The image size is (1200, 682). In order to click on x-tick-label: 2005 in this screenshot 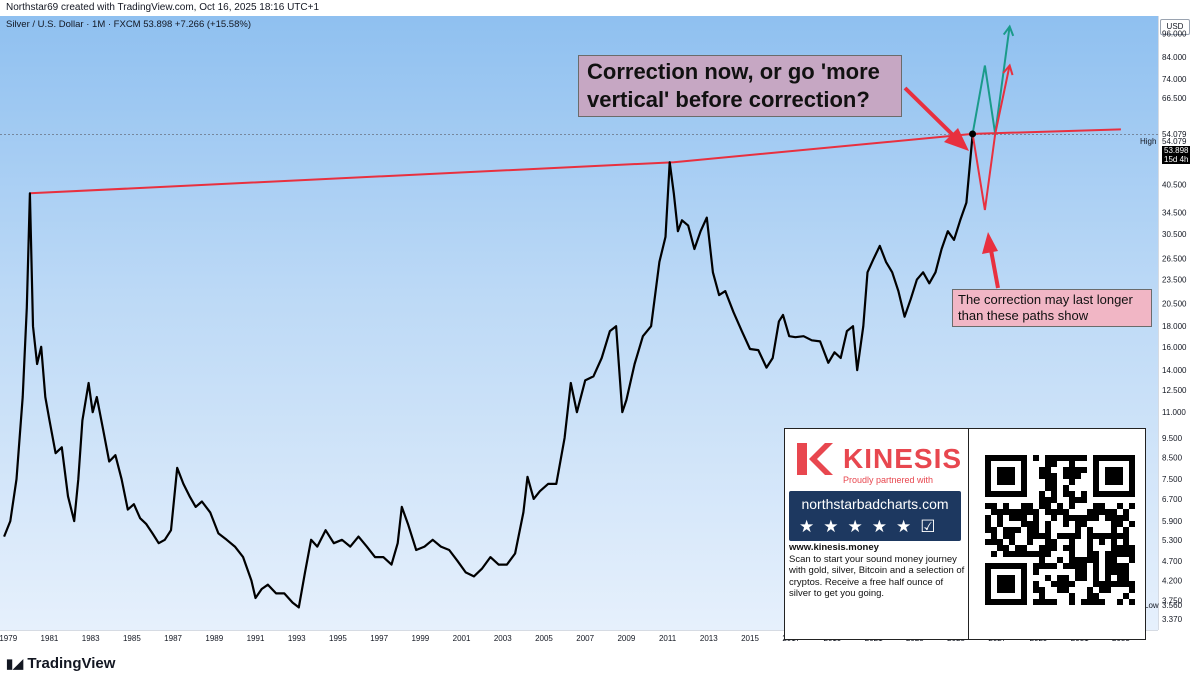, I will do `click(544, 638)`.